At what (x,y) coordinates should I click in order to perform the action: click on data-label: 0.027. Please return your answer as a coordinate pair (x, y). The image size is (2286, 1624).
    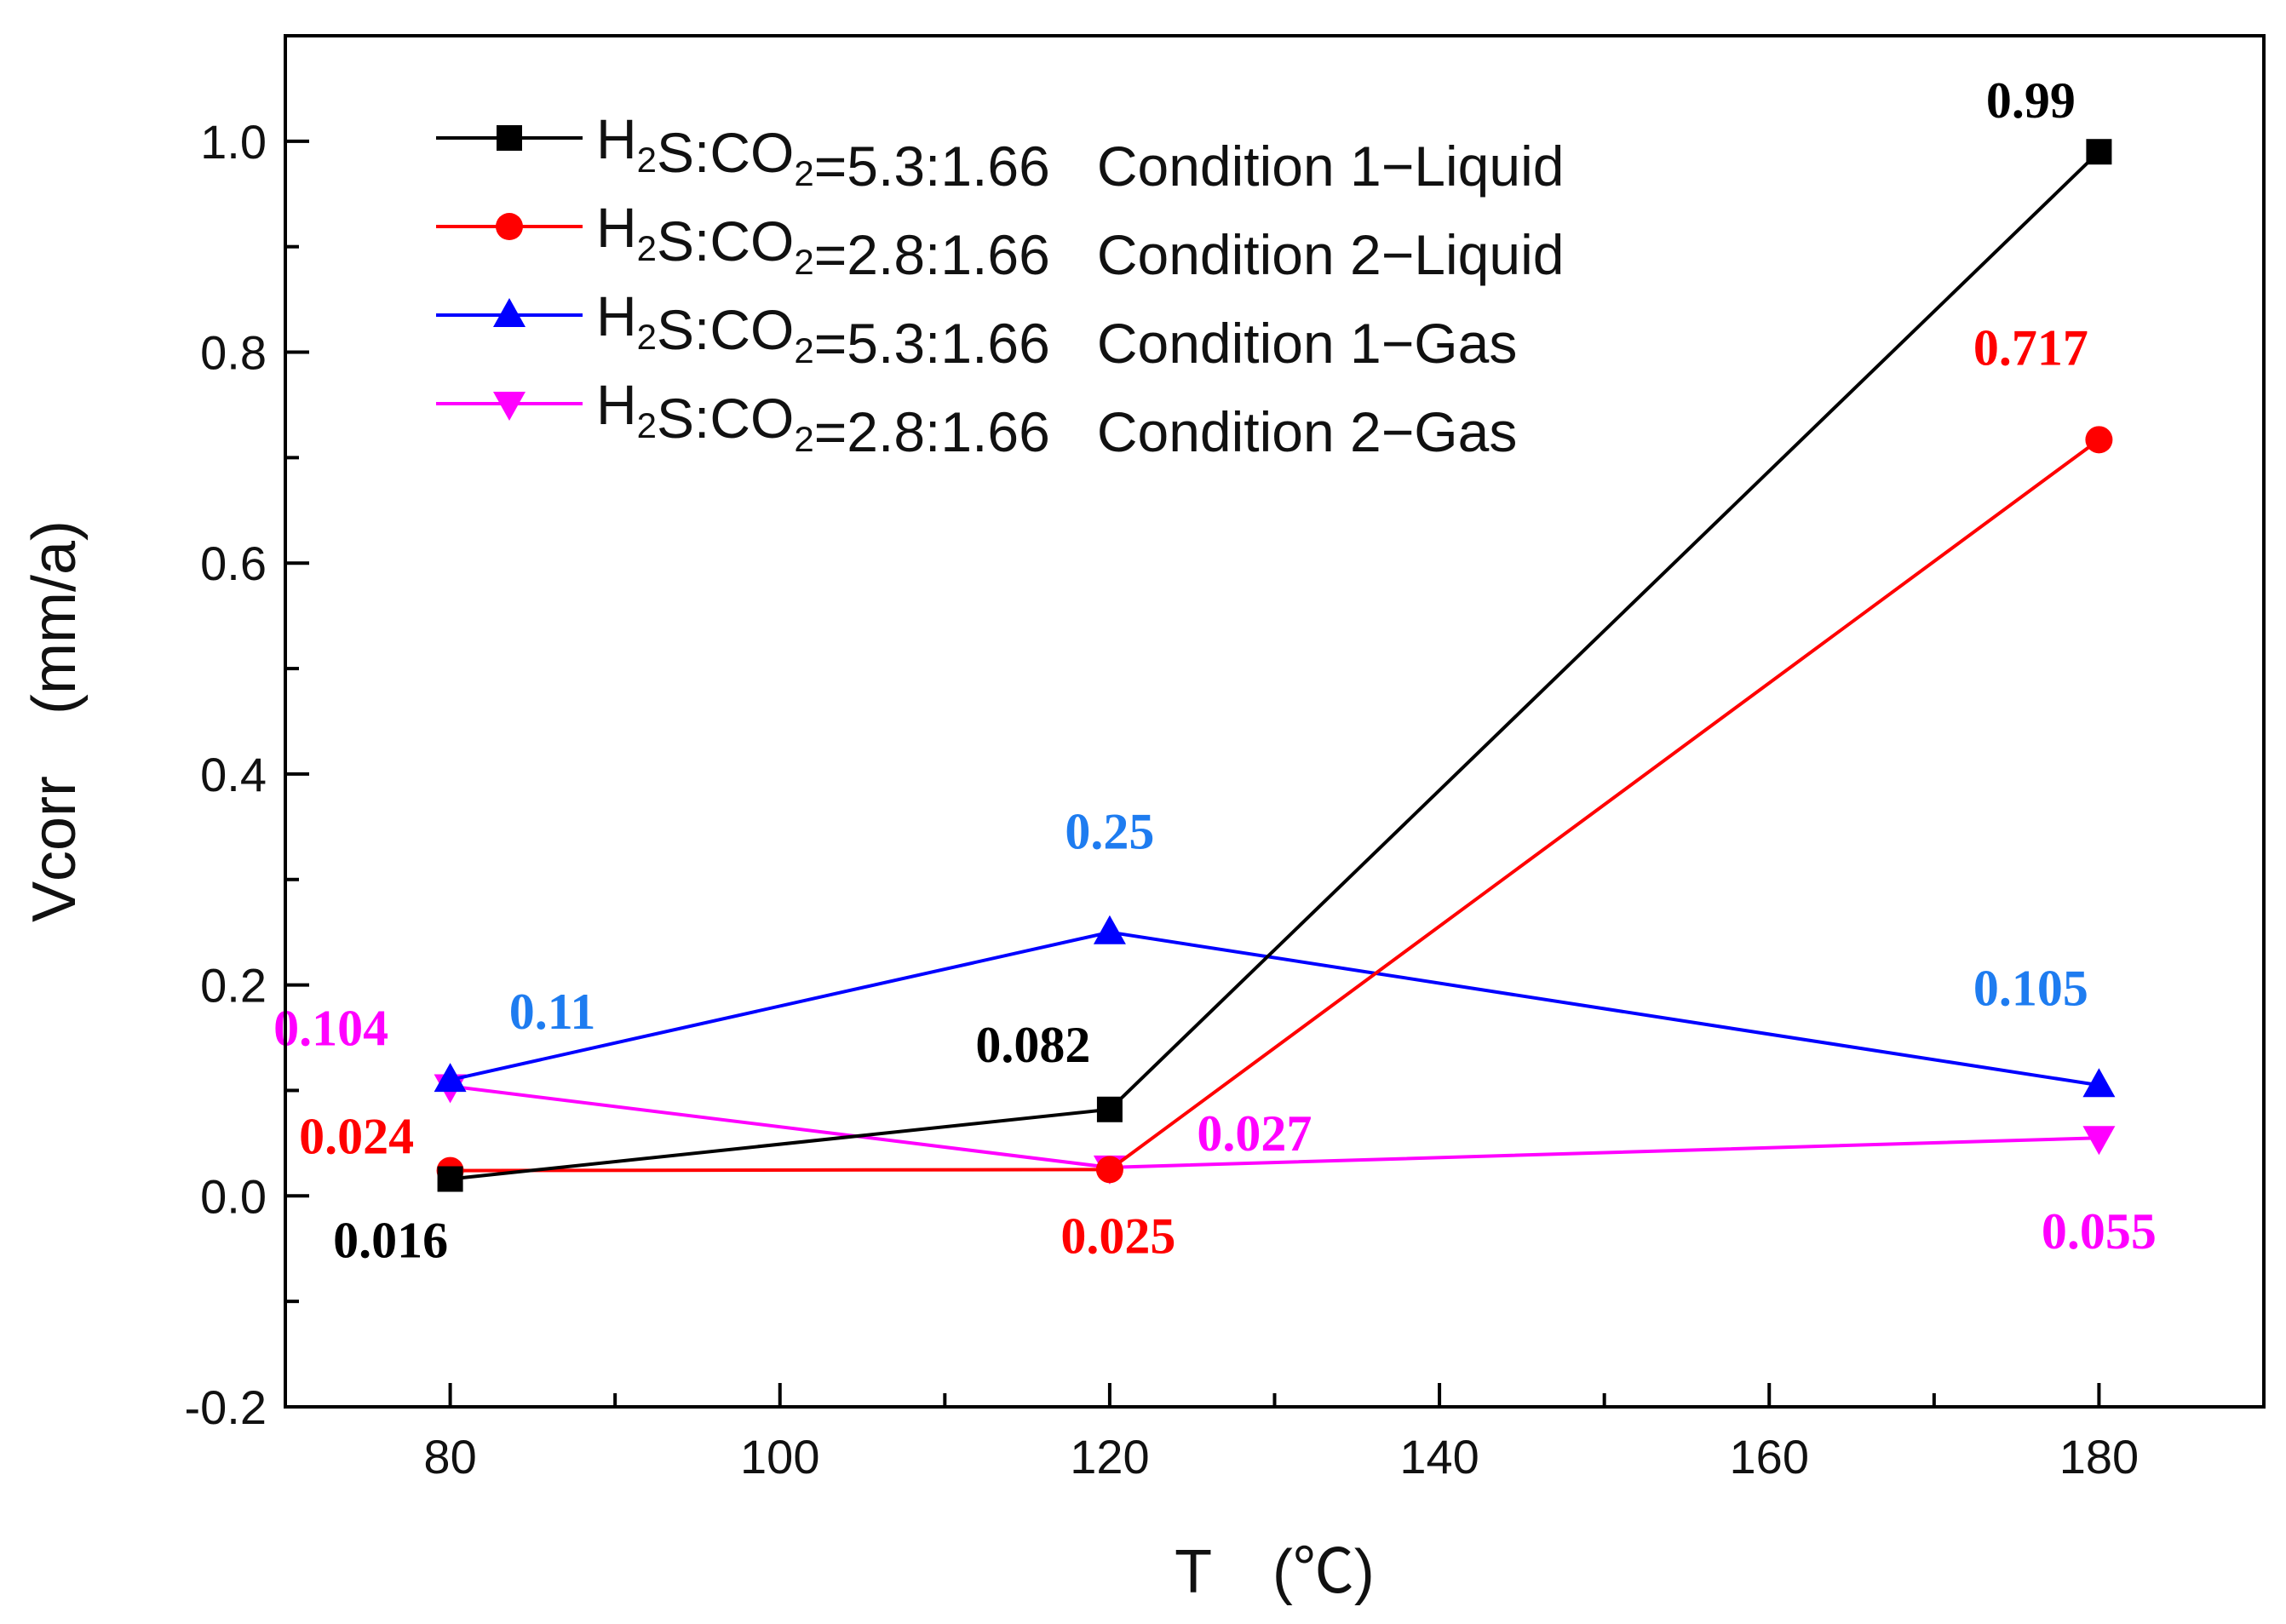
    Looking at the image, I should click on (1254, 1133).